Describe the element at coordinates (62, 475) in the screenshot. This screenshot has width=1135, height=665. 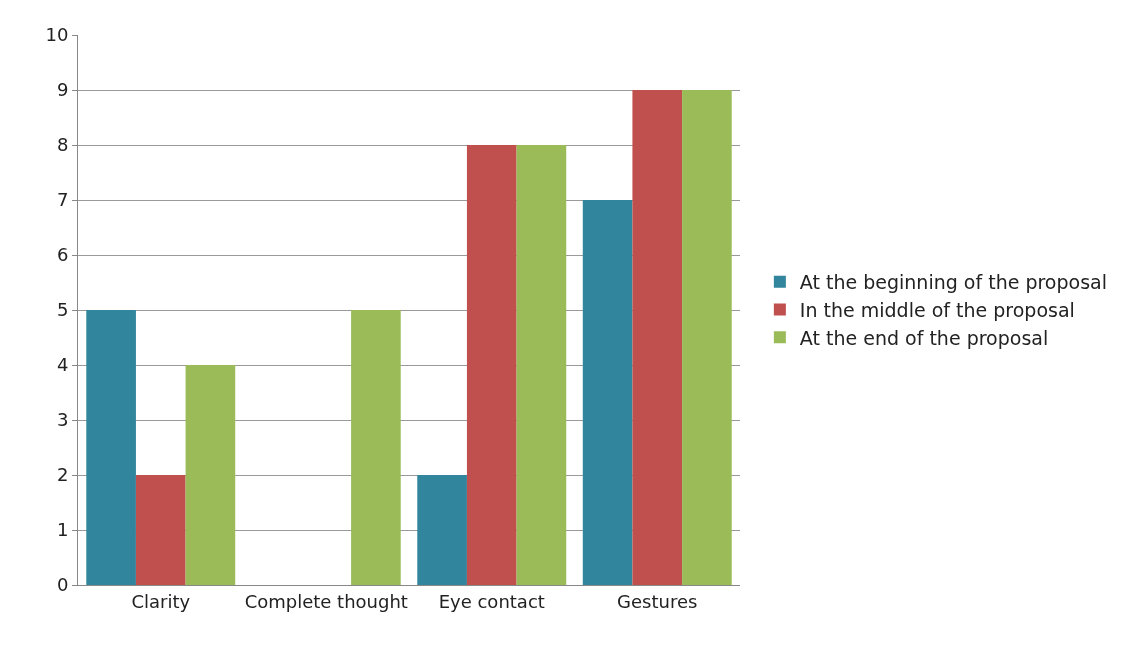
I see `y-tick-label: 2` at that location.